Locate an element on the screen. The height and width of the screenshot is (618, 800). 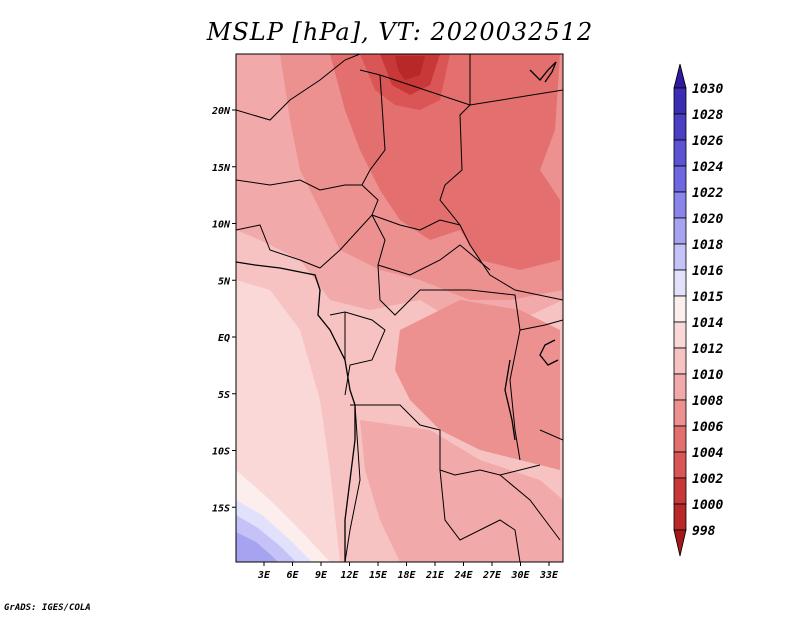
colorbar-label: 1012 is located at coordinates (707, 349).